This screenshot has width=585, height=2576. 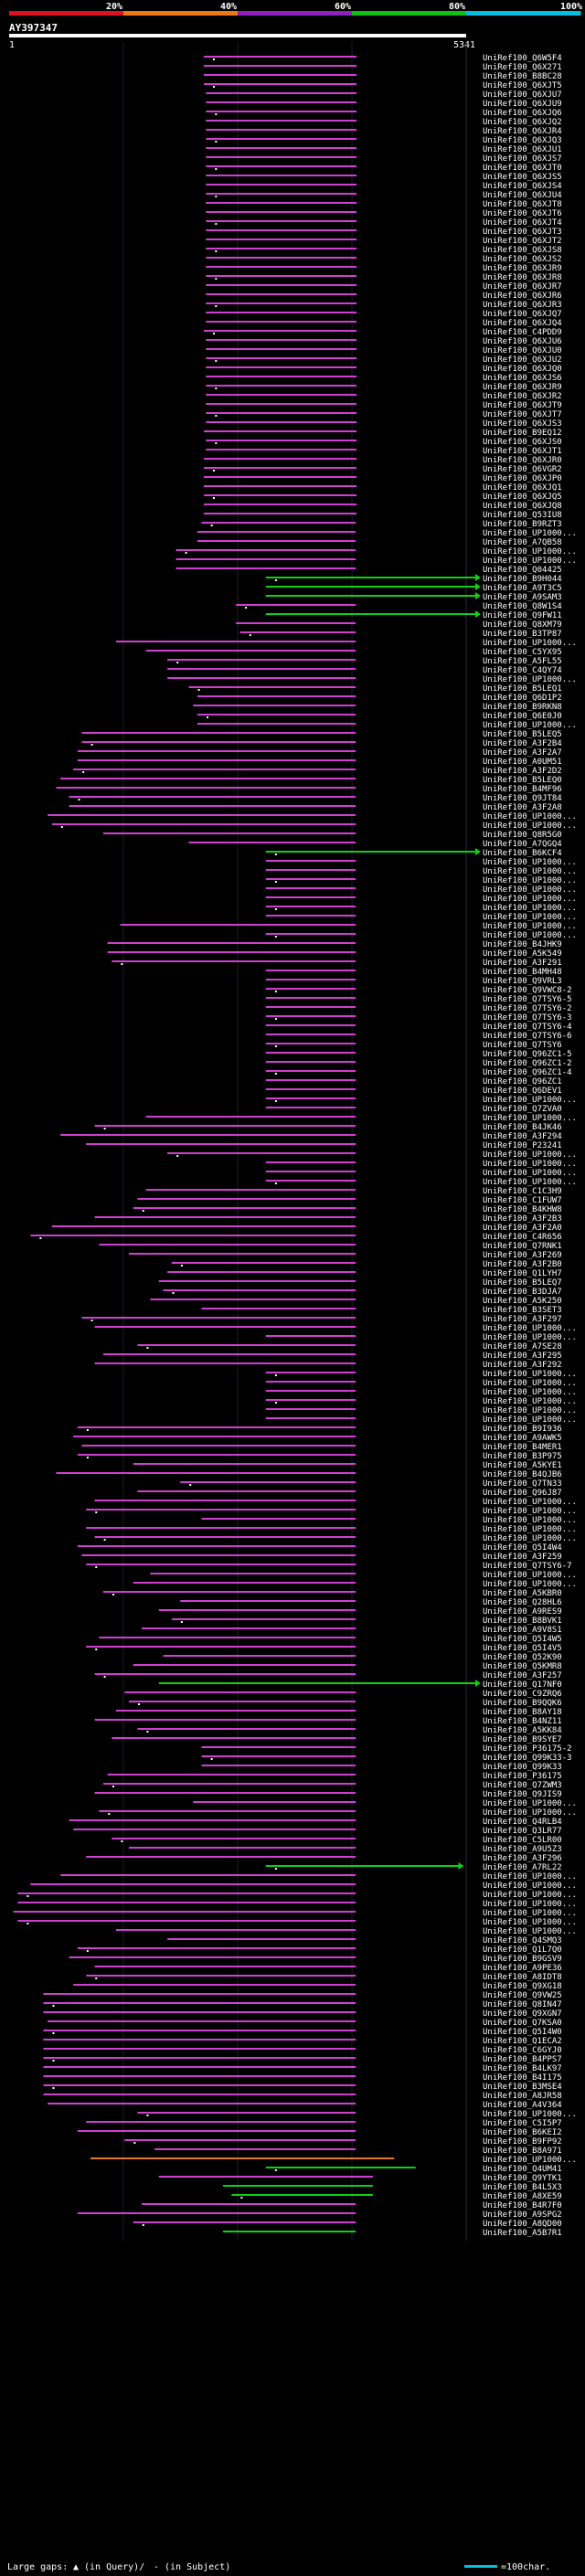 What do you see at coordinates (522, 588) in the screenshot?
I see `hit-label: UniRef100_A9T3C5` at bounding box center [522, 588].